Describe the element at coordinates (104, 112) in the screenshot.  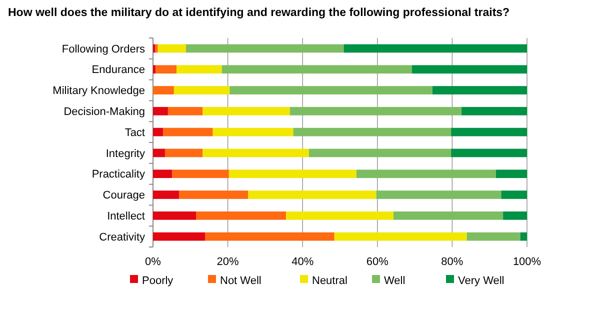
I see `y-tick-label: Decision-Making` at that location.